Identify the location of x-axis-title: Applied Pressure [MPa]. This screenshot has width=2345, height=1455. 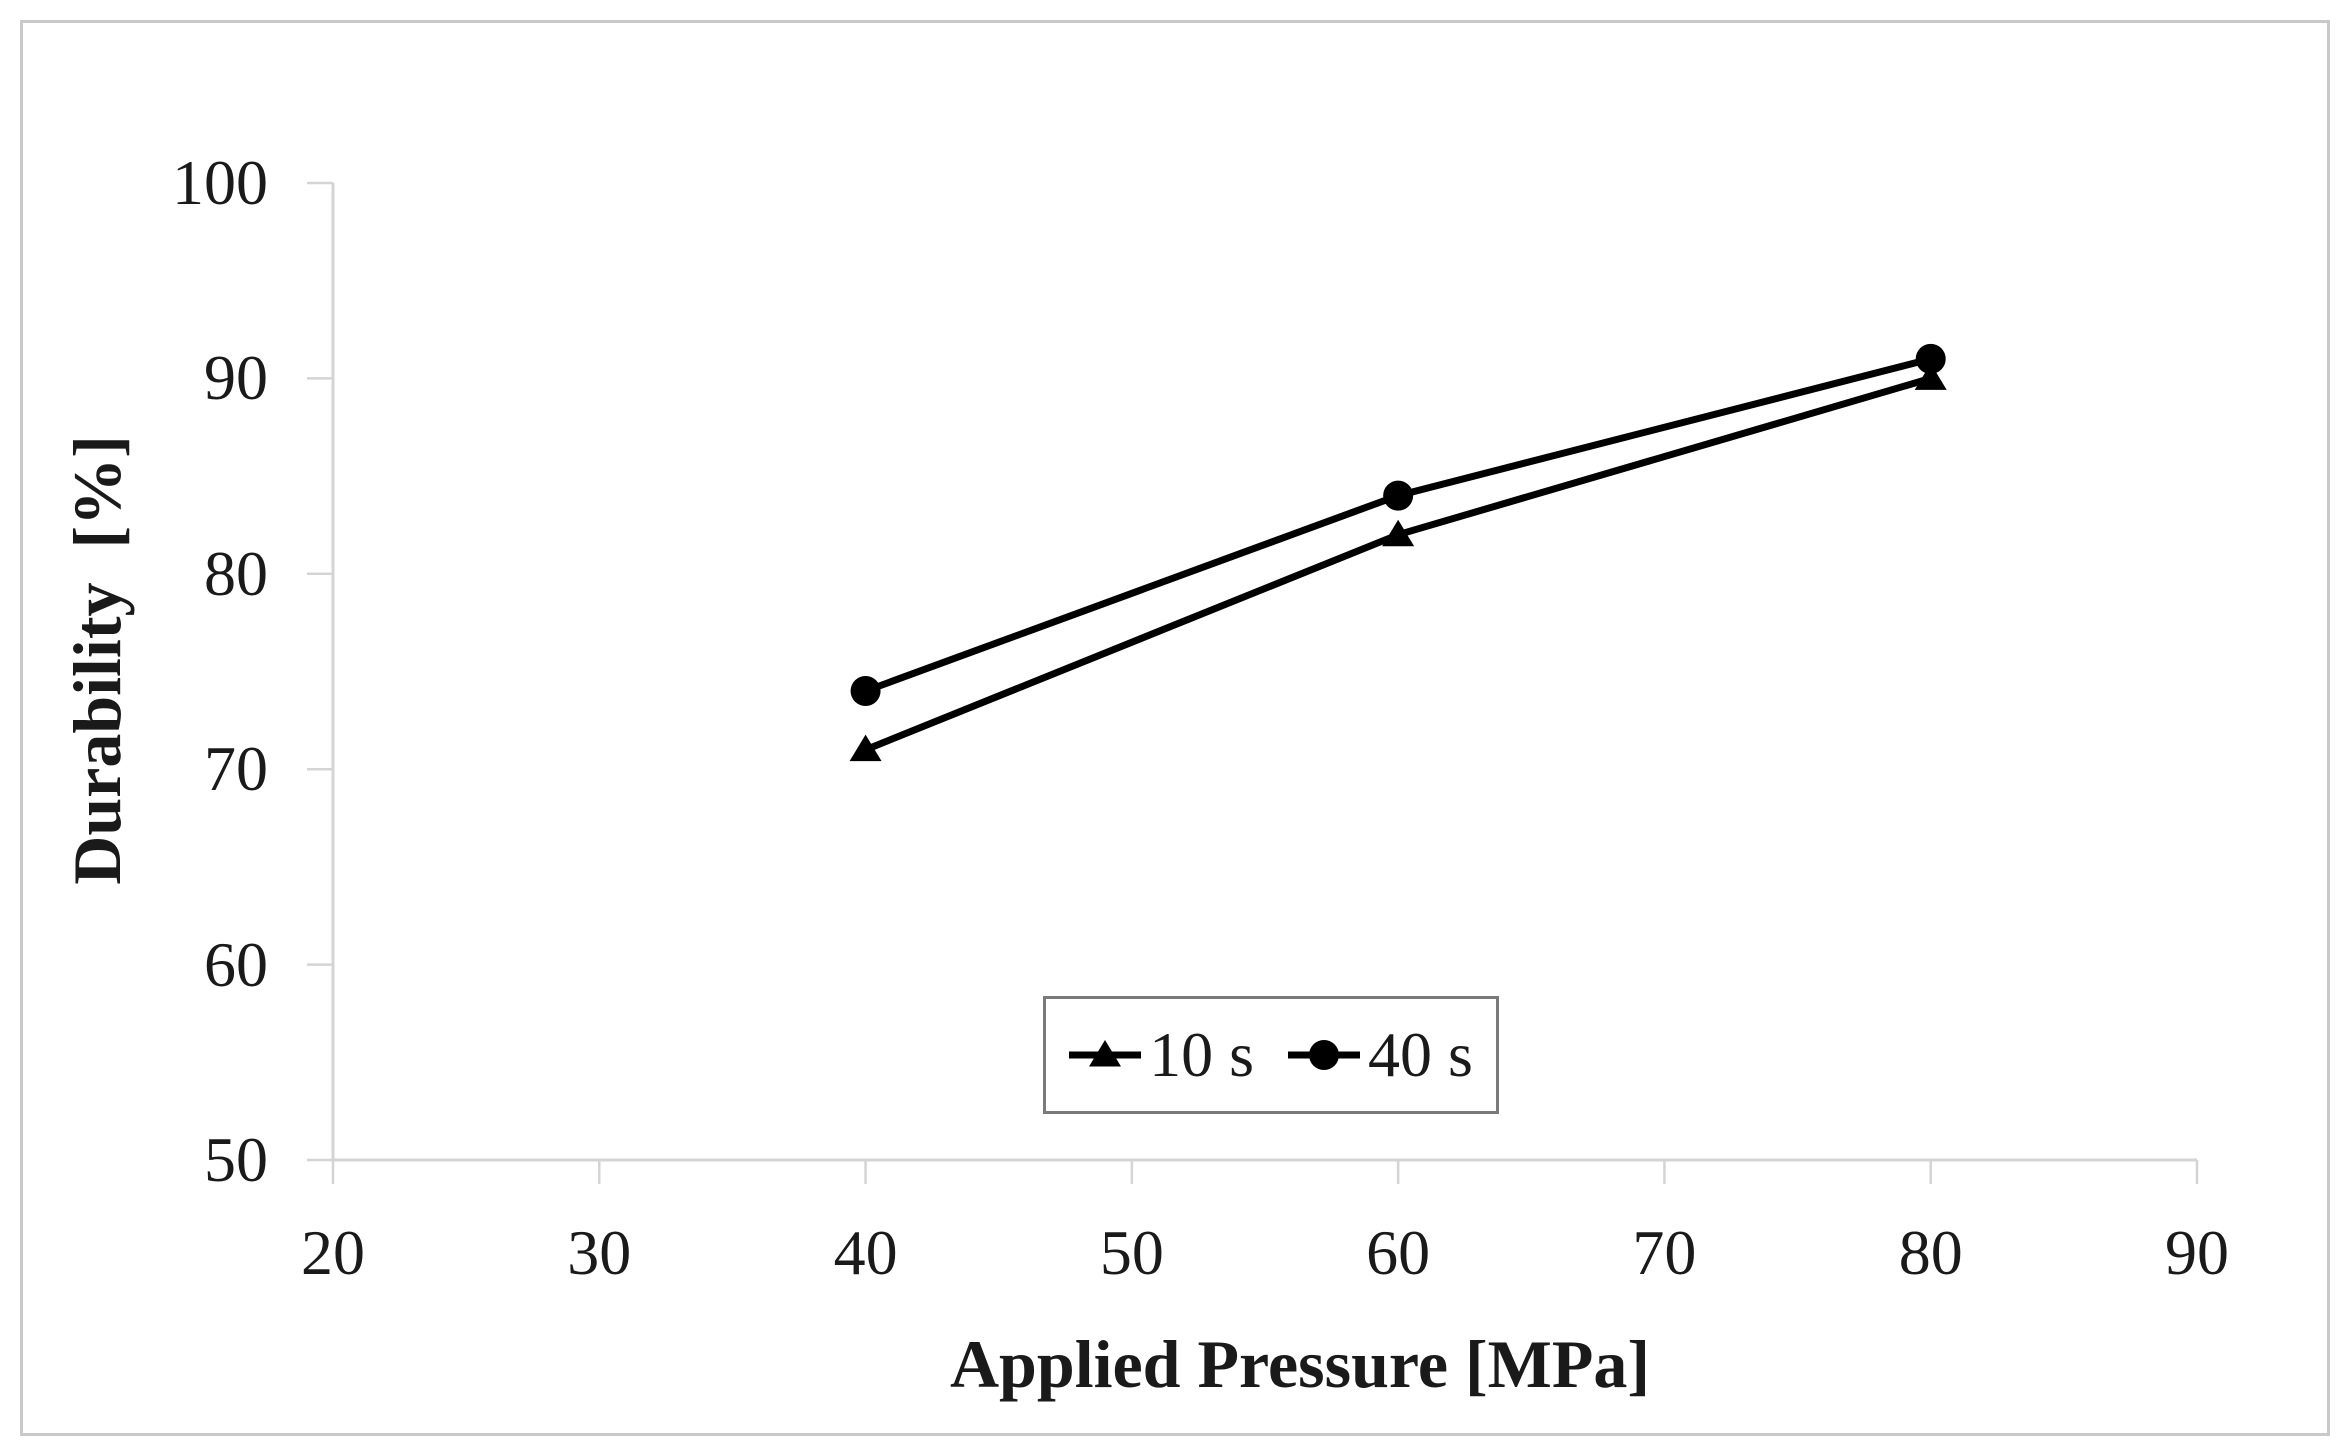
(1300, 1364).